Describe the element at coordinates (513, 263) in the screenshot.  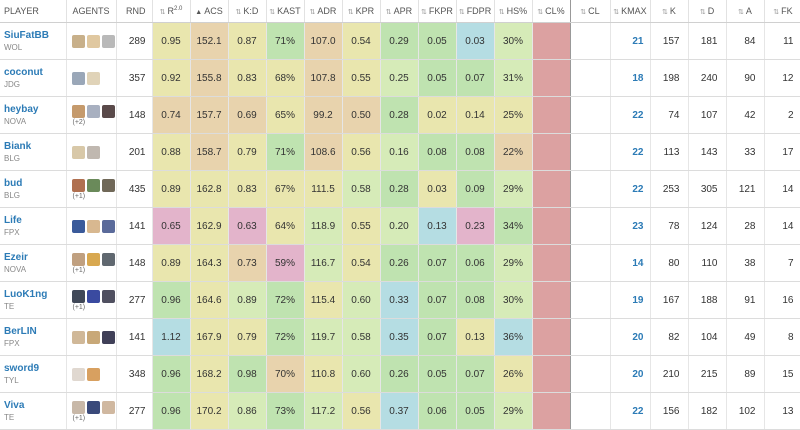
I see `hs-cell: 29%` at that location.